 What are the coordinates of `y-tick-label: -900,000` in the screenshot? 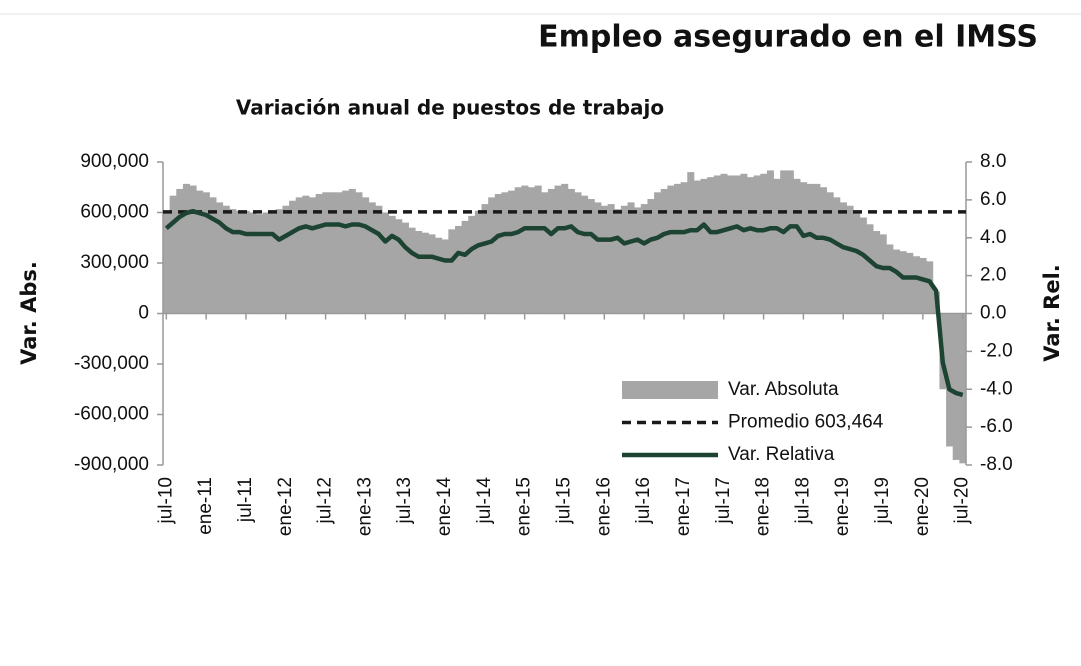 It's located at (111, 464).